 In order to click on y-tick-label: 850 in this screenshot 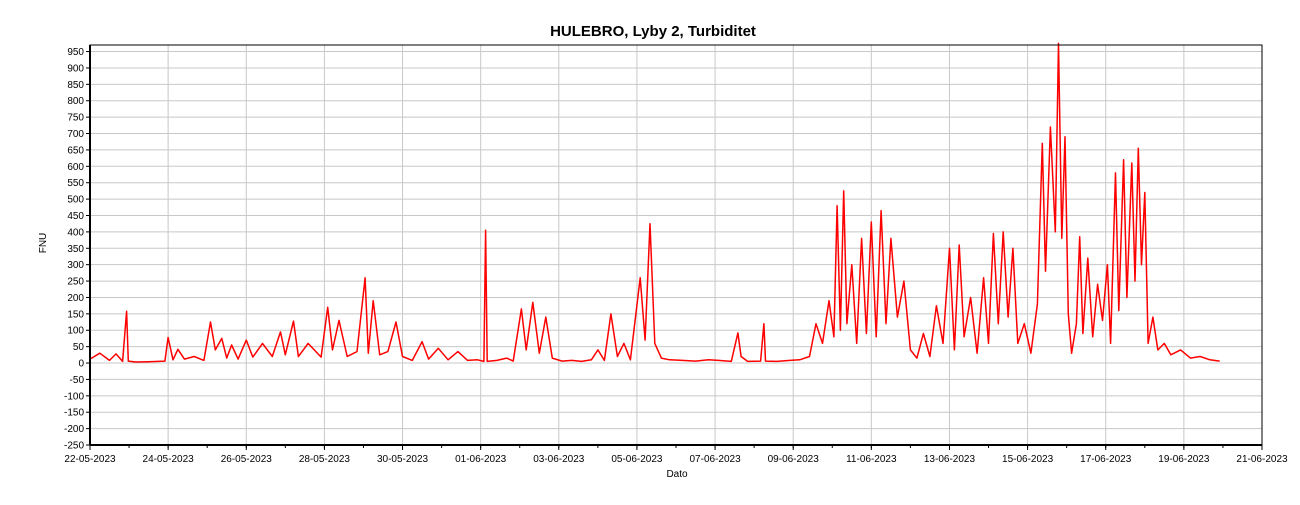, I will do `click(75, 85)`.